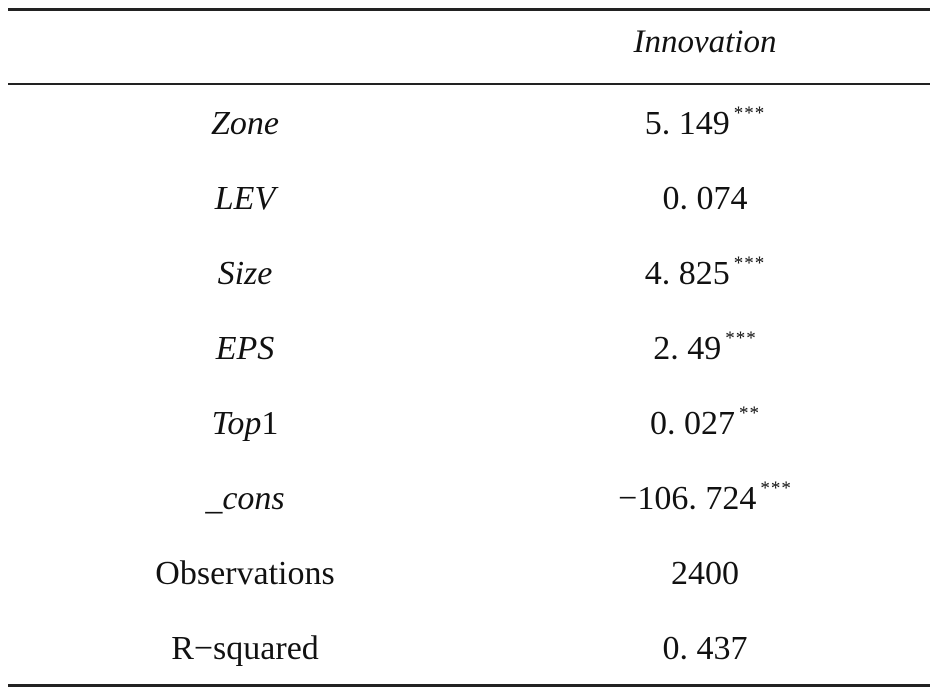  I want to click on coefficient-value: 5. 149, so click(687, 123).